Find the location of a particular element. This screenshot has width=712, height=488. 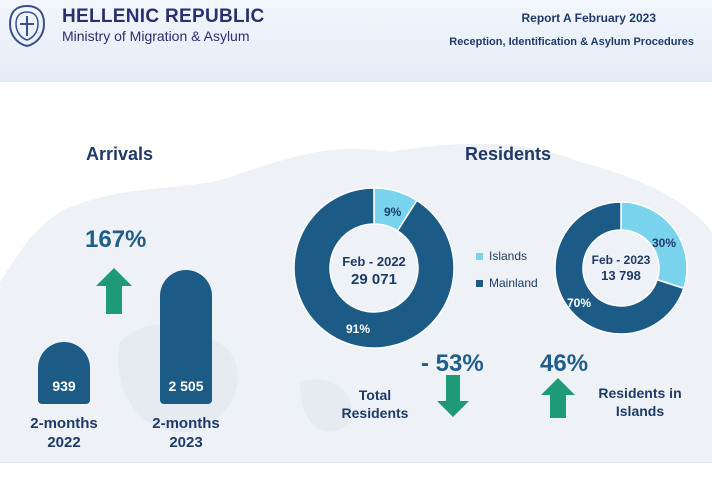

arrivals-label-2023: 2-months 2023 is located at coordinates (186, 433).